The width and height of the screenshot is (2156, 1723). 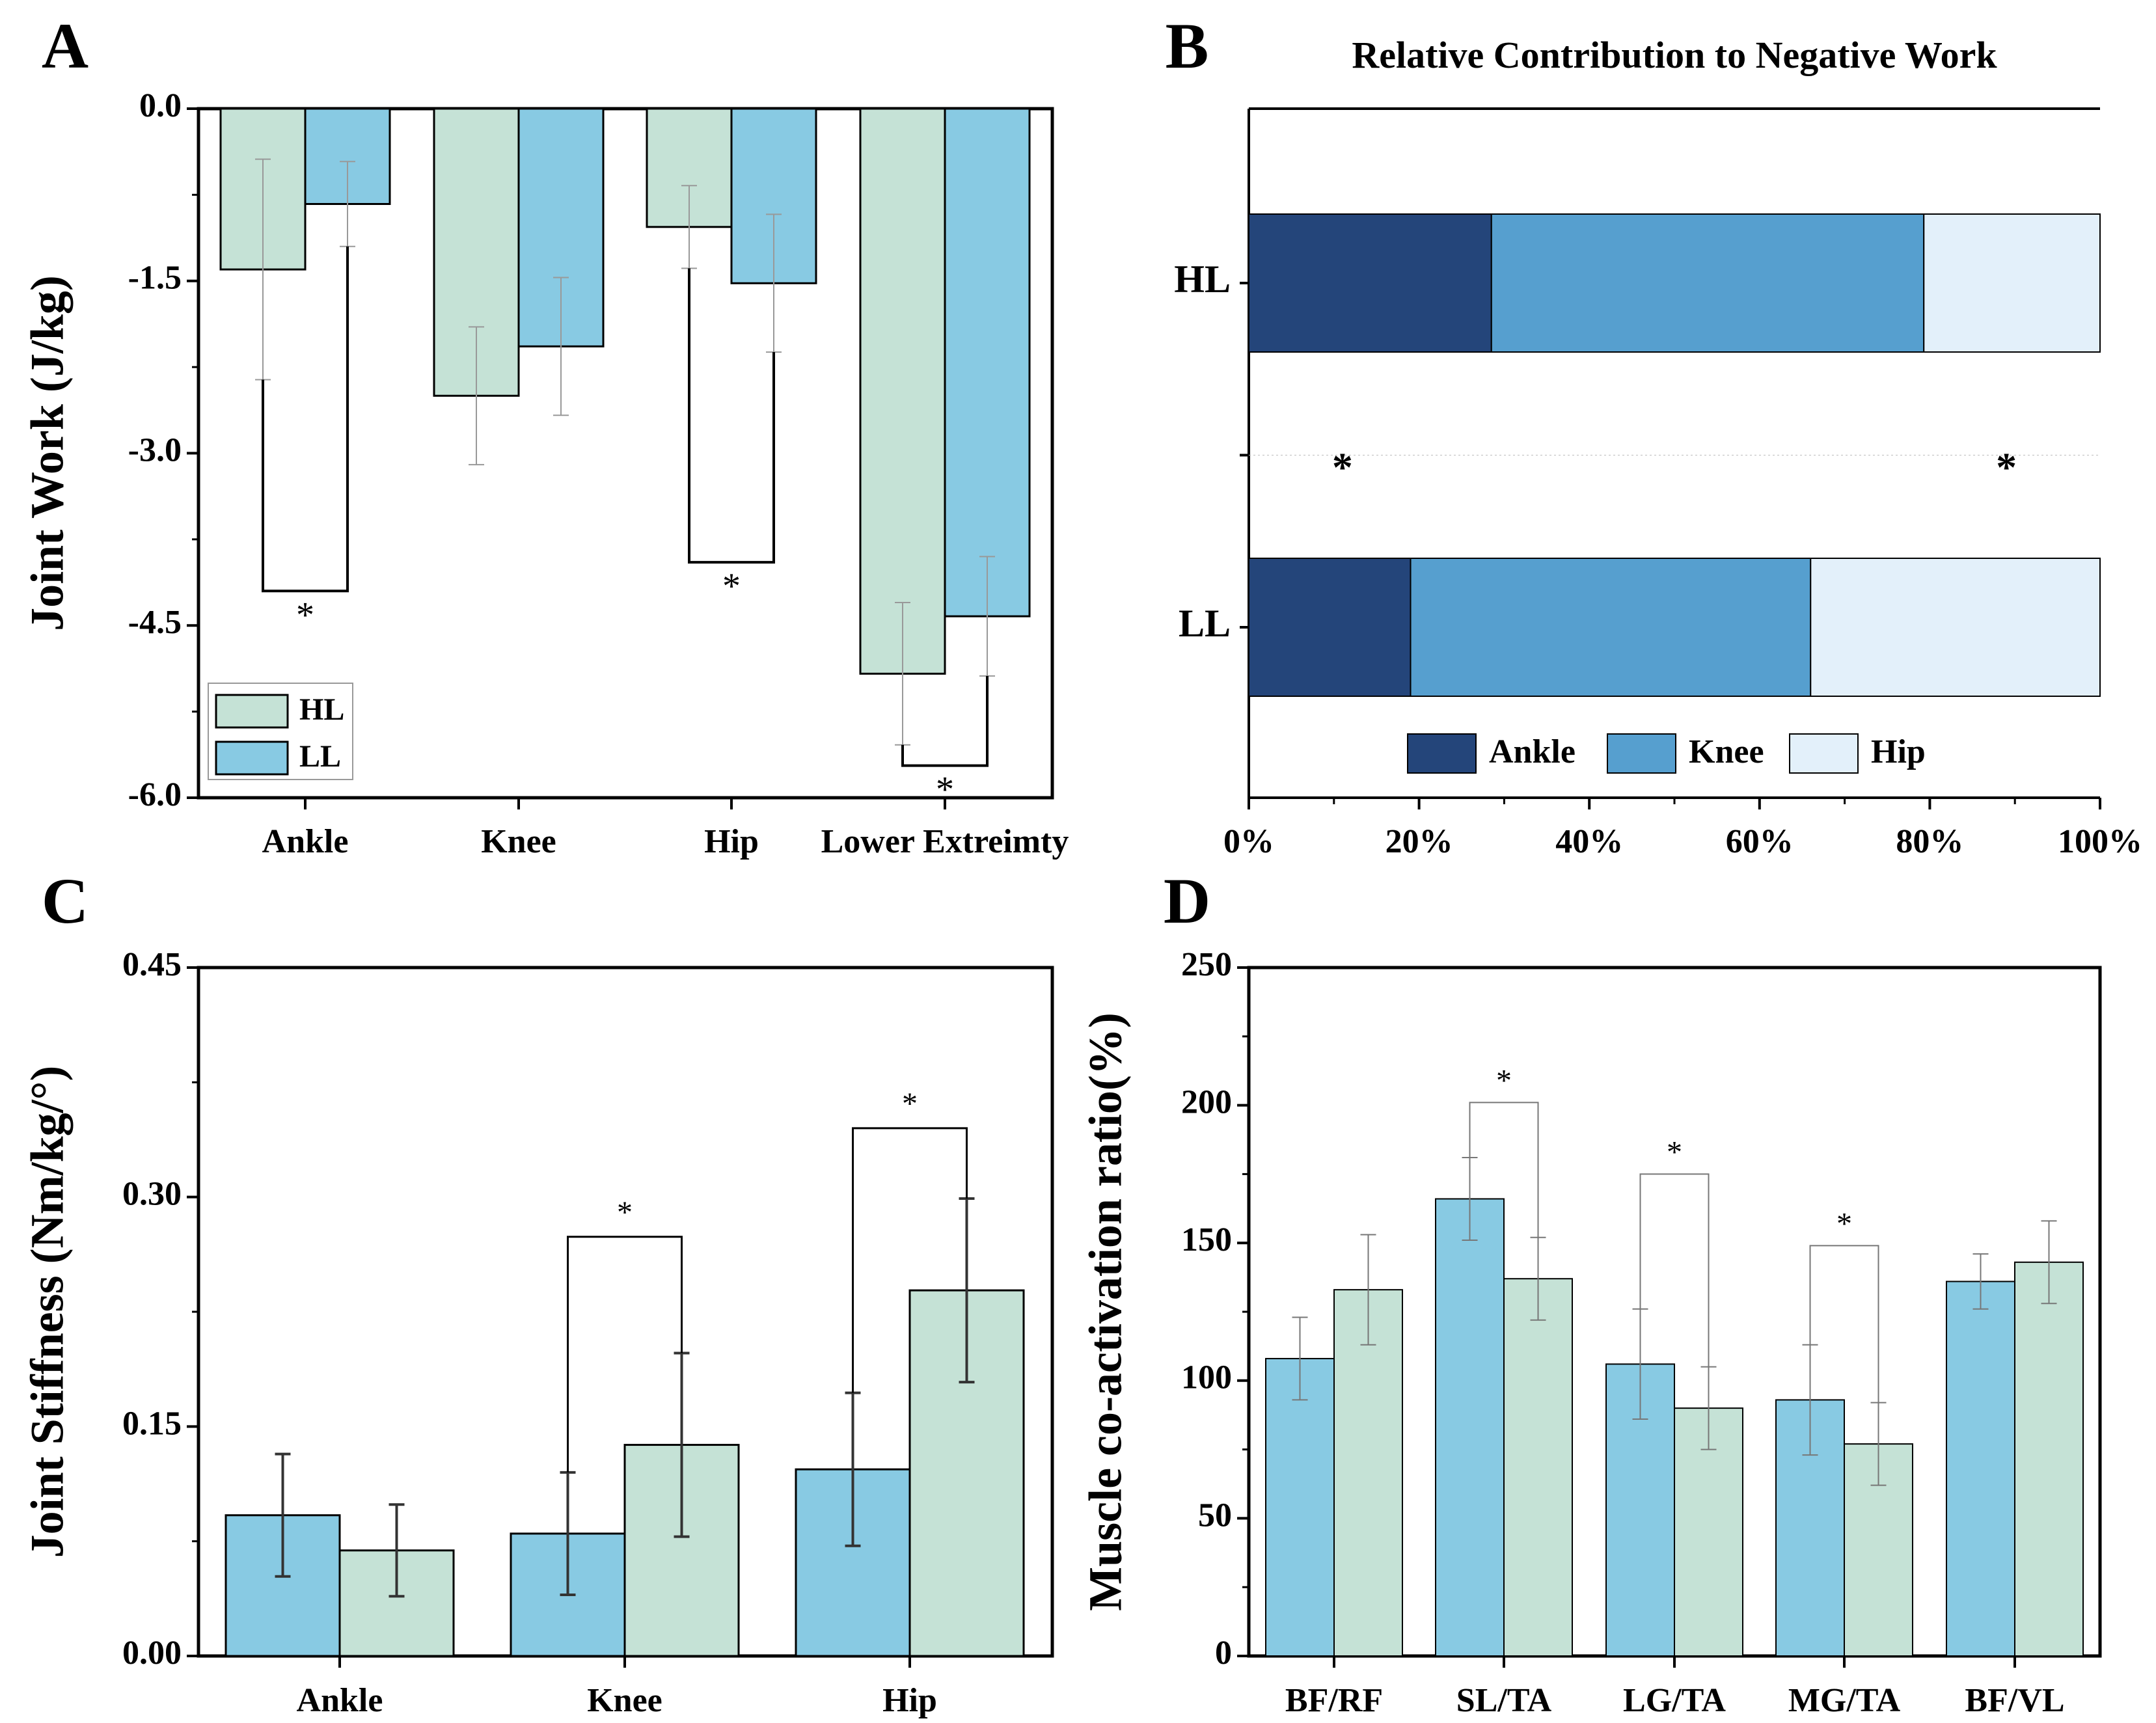 I want to click on x-tick-label: 100%, so click(x=2100, y=841).